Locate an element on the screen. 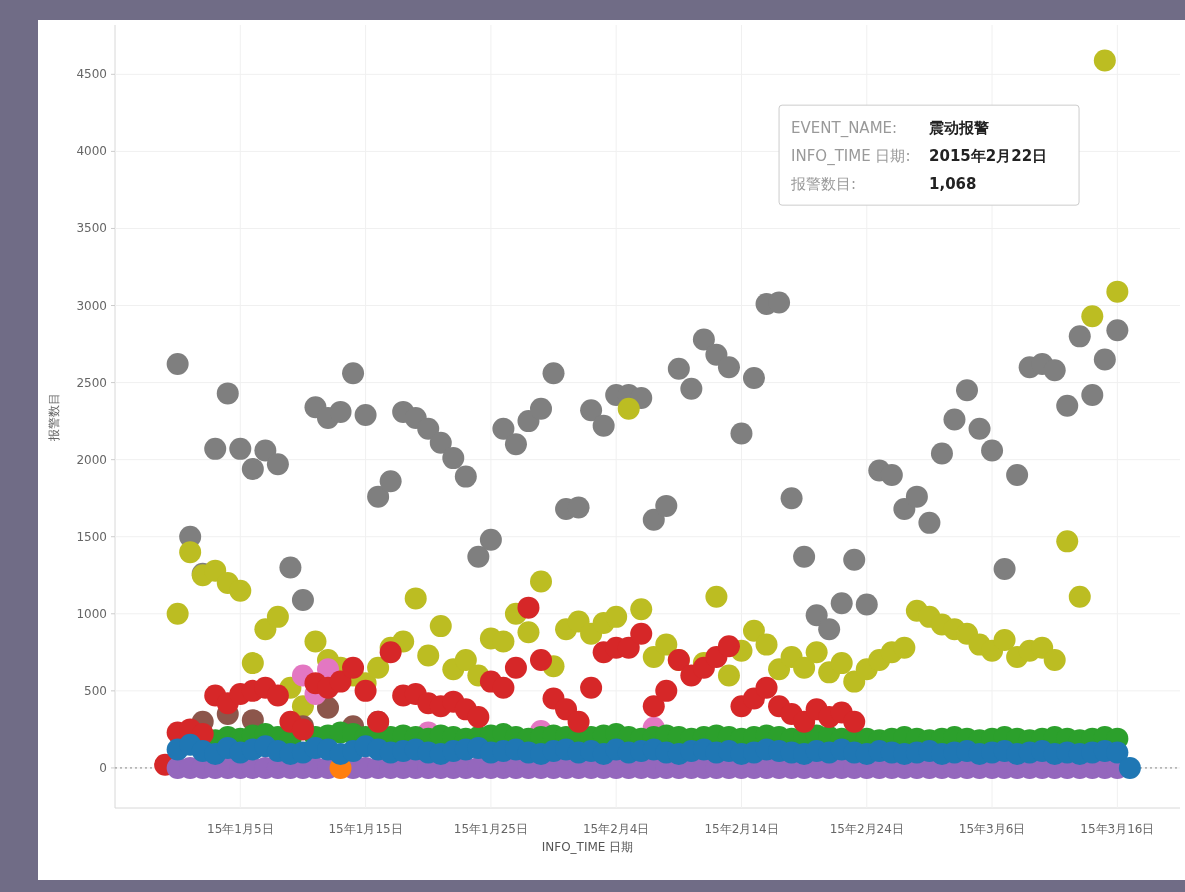 This screenshot has width=1185, height=892. x-tick-label: 15年2月24日 is located at coordinates (866, 829).